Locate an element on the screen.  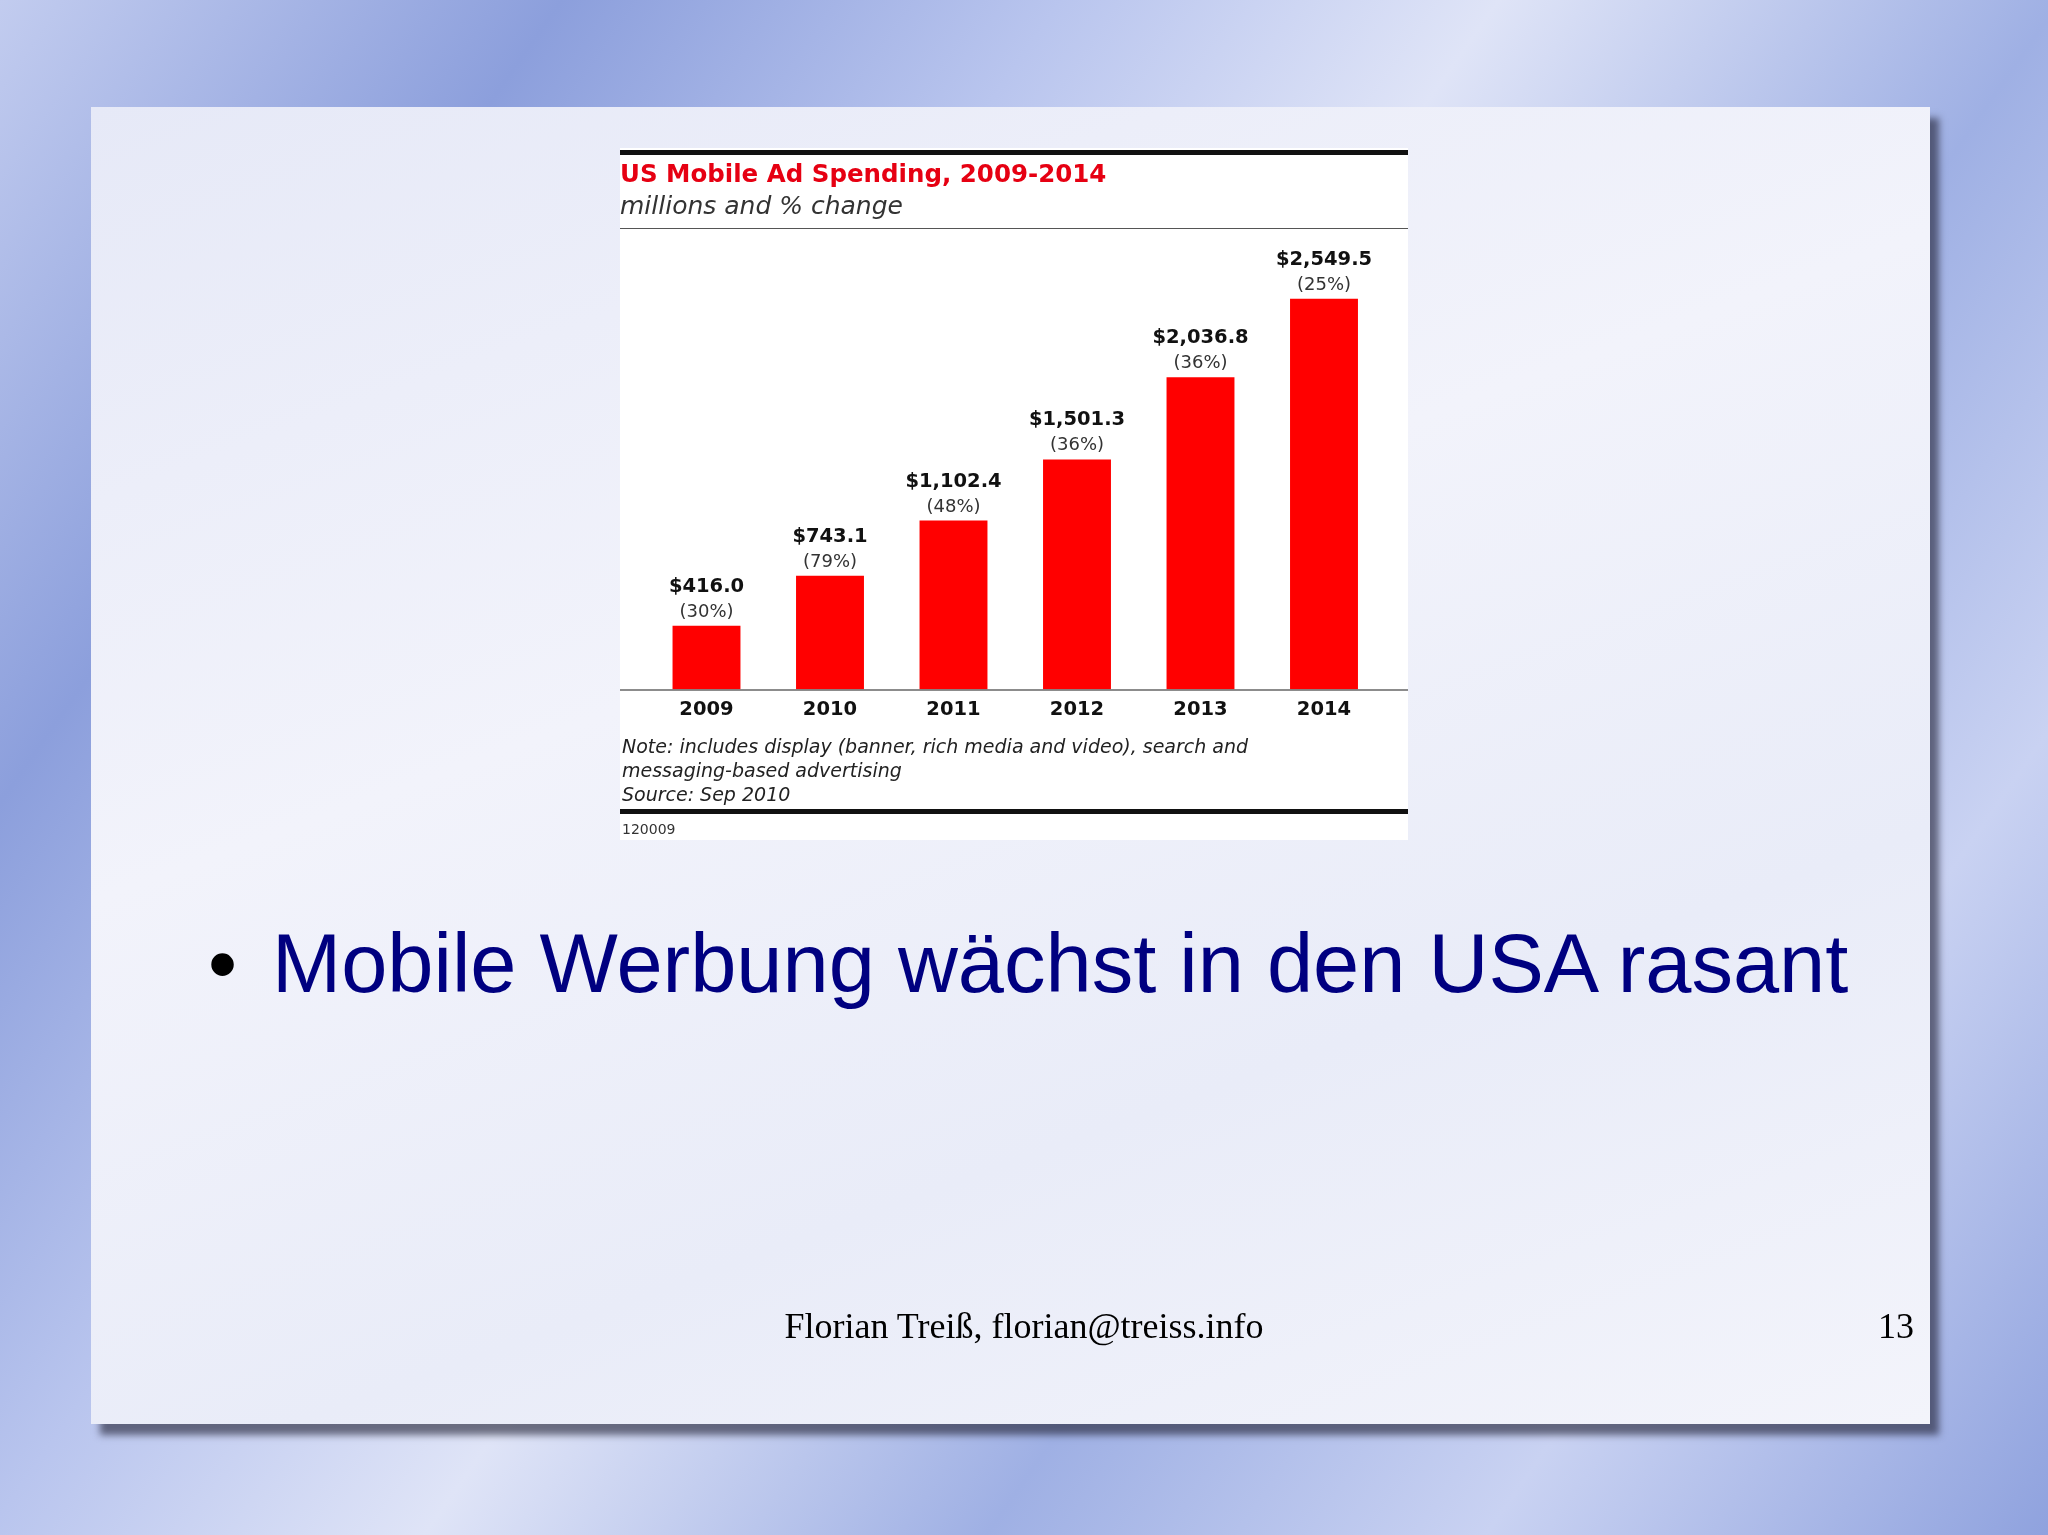
data-label: $2,036.8 (36%) is located at coordinates (1200, 349).